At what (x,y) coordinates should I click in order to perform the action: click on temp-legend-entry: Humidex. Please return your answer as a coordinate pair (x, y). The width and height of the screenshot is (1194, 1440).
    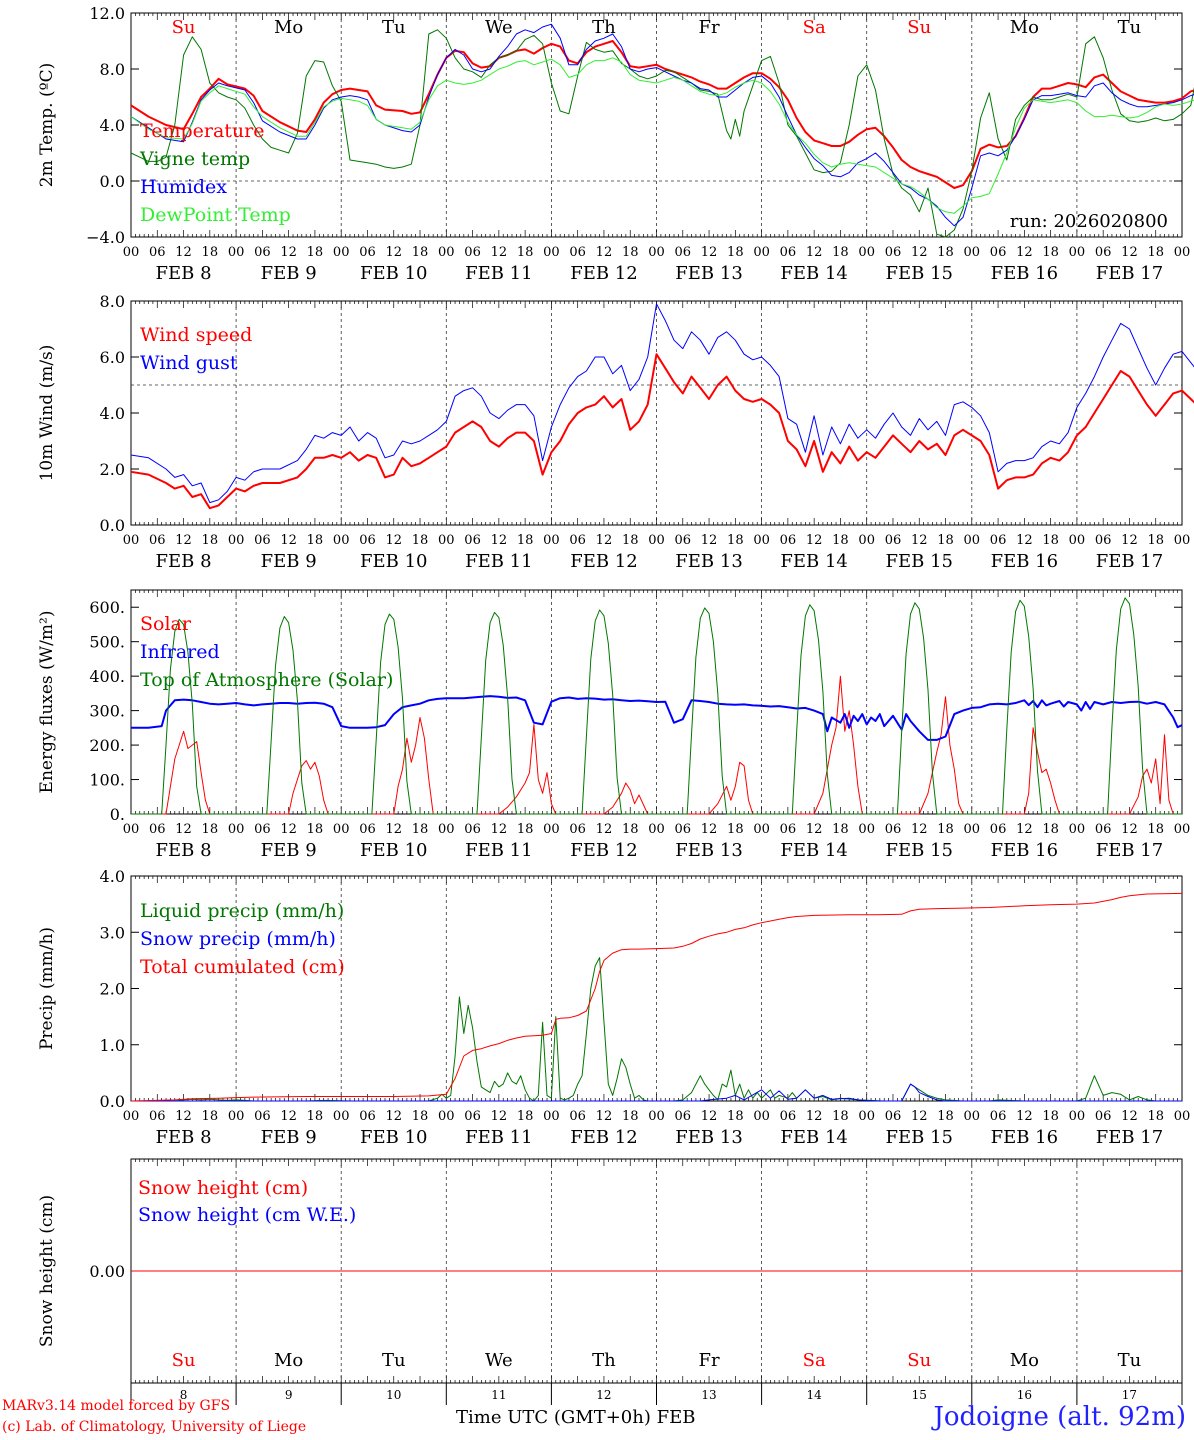
    Looking at the image, I should click on (183, 187).